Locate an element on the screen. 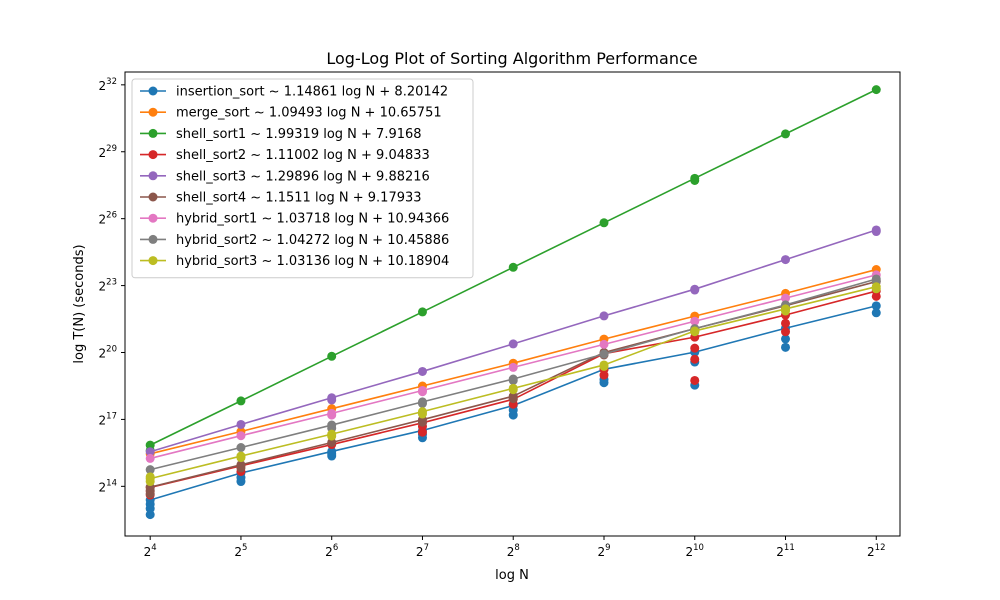  legend-label: hybrid_sort2 ~ 1.04272 log N + 10.45886 is located at coordinates (312, 240).